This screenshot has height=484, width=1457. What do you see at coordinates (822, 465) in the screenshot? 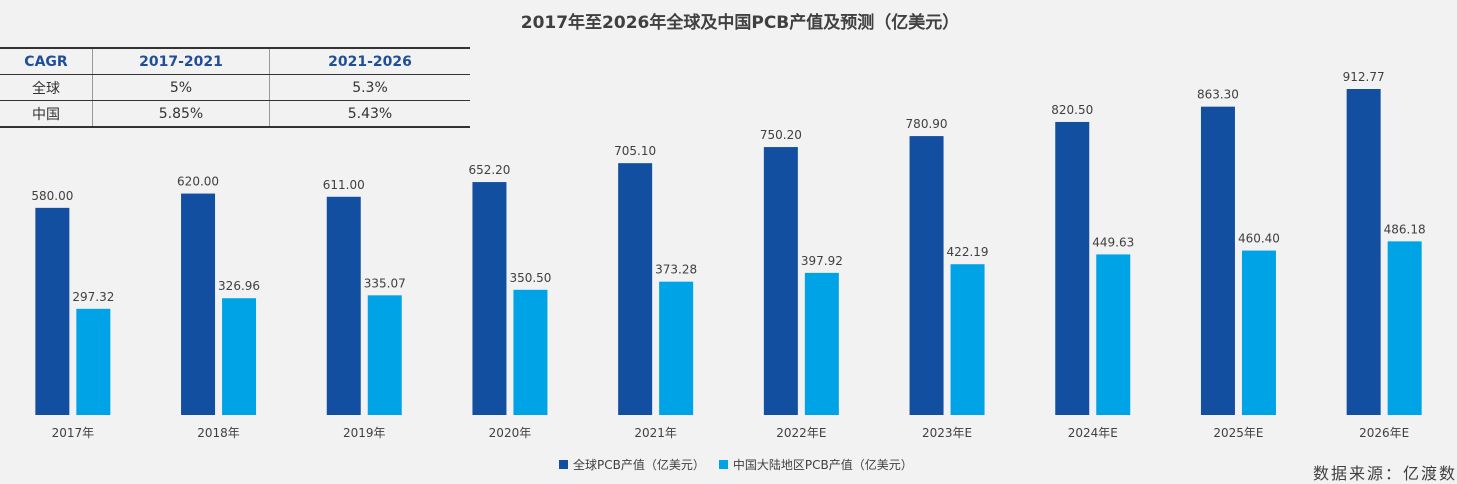
I see `legend-label-china: 中国大陆地区PCB产值（亿美元）` at bounding box center [822, 465].